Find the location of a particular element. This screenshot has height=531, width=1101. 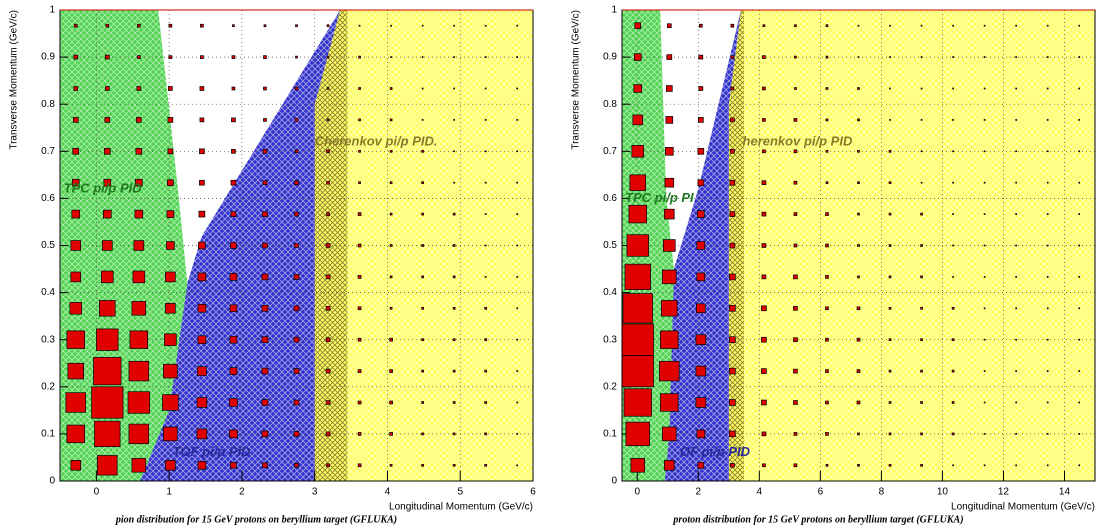

region-label: Cherenkov pi/p PID. is located at coordinates (376, 140).